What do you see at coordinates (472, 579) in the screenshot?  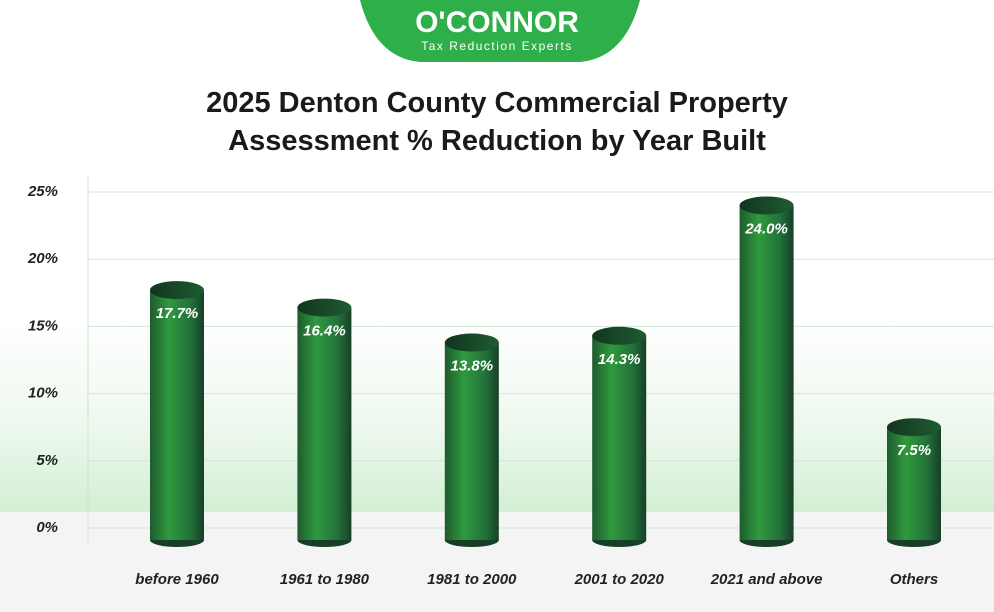 I see `x-tick-label: 1981 to 2000` at bounding box center [472, 579].